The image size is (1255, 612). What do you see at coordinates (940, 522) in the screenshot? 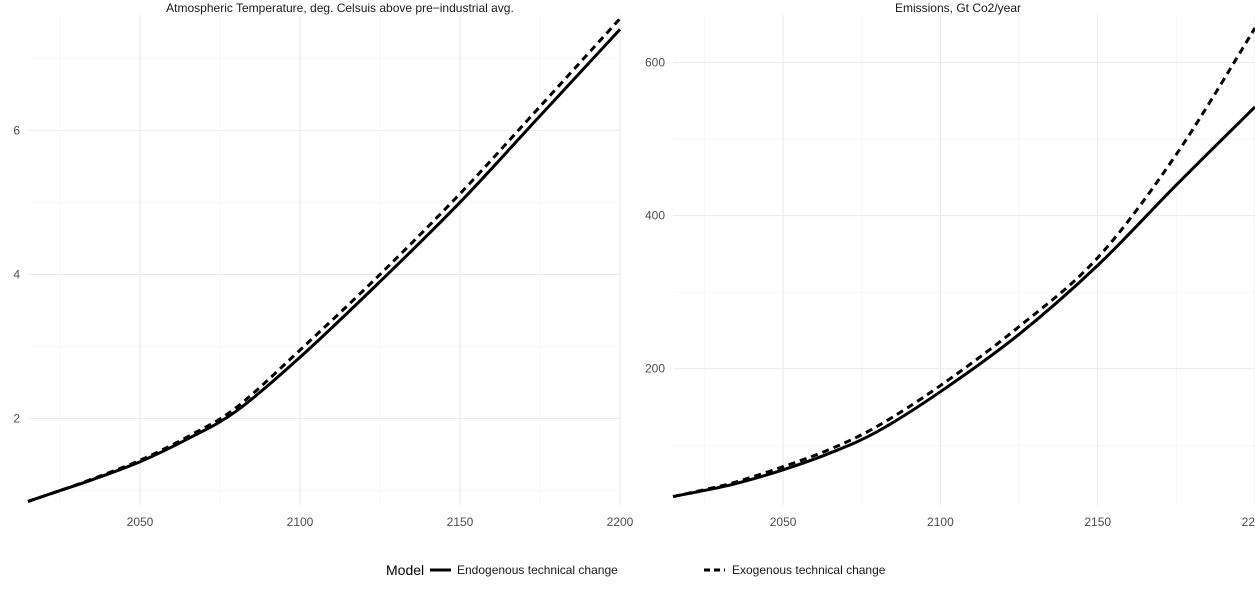
I see `emissions-x-tick-label: 2100` at bounding box center [940, 522].